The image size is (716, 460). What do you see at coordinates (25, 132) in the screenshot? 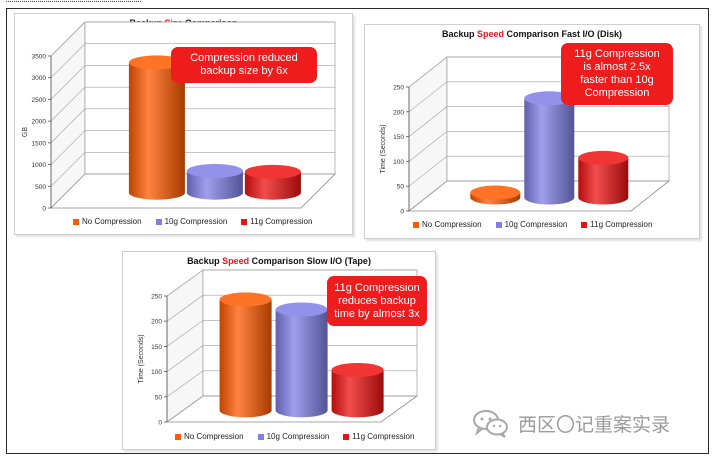
I see `y-axis-label: GB` at bounding box center [25, 132].